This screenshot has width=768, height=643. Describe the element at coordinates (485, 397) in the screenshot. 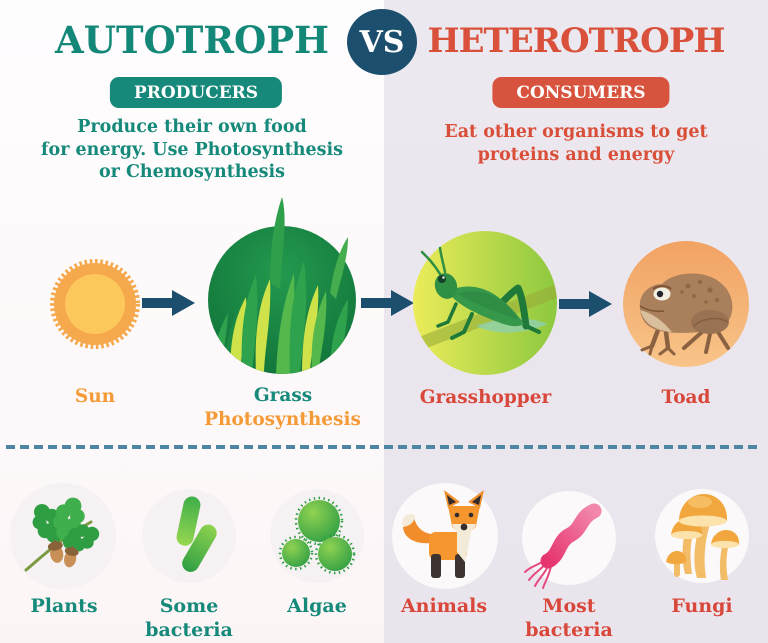

I see `grasshopper-label: Grasshopper` at that location.